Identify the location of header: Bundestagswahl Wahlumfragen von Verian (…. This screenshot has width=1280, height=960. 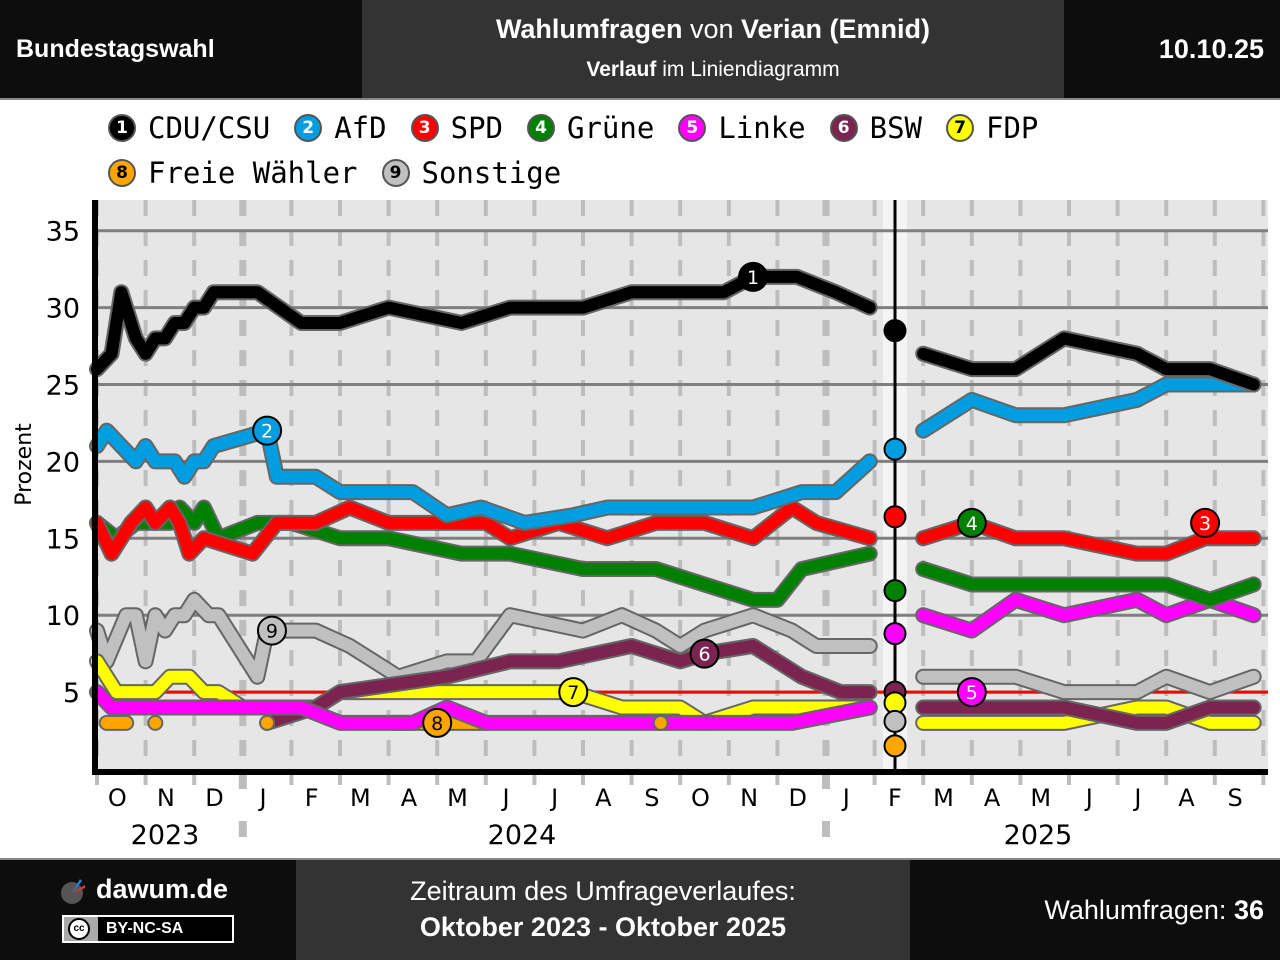
(640, 49).